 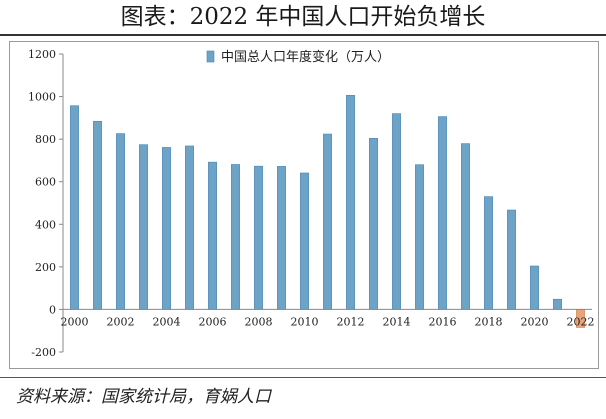 I want to click on bar-2021, so click(x=557, y=304).